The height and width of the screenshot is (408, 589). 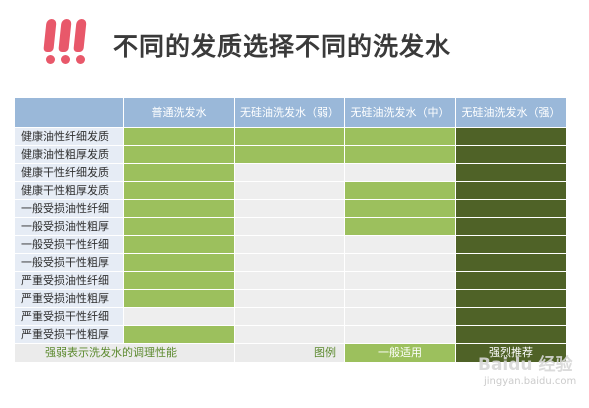 What do you see at coordinates (282, 46) in the screenshot?
I see `page-title: 不同的发质选择不同的洗发水` at bounding box center [282, 46].